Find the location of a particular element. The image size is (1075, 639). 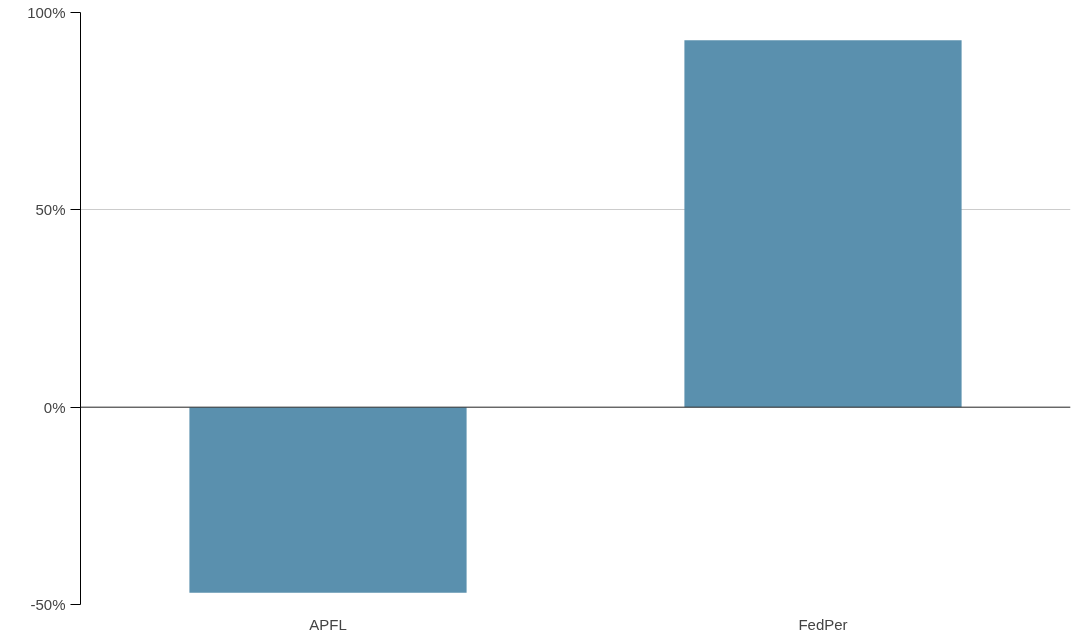

x-tick-label: FedPer is located at coordinates (823, 624).